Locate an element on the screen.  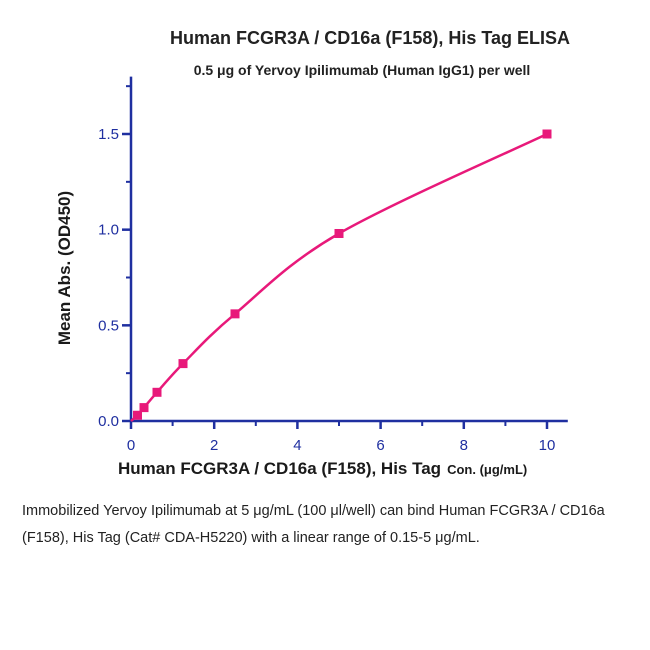
y-axis-ticks: 0.0 0.5 1.0 1.5 is located at coordinates (114, 257).